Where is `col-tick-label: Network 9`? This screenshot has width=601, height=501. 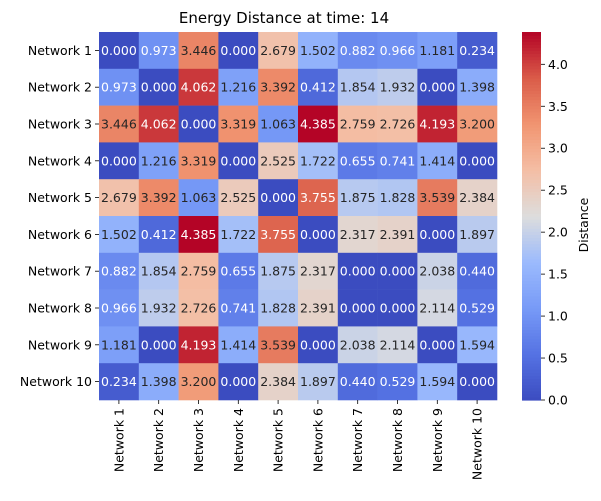
col-tick-label: Network 9 is located at coordinates (437, 440).